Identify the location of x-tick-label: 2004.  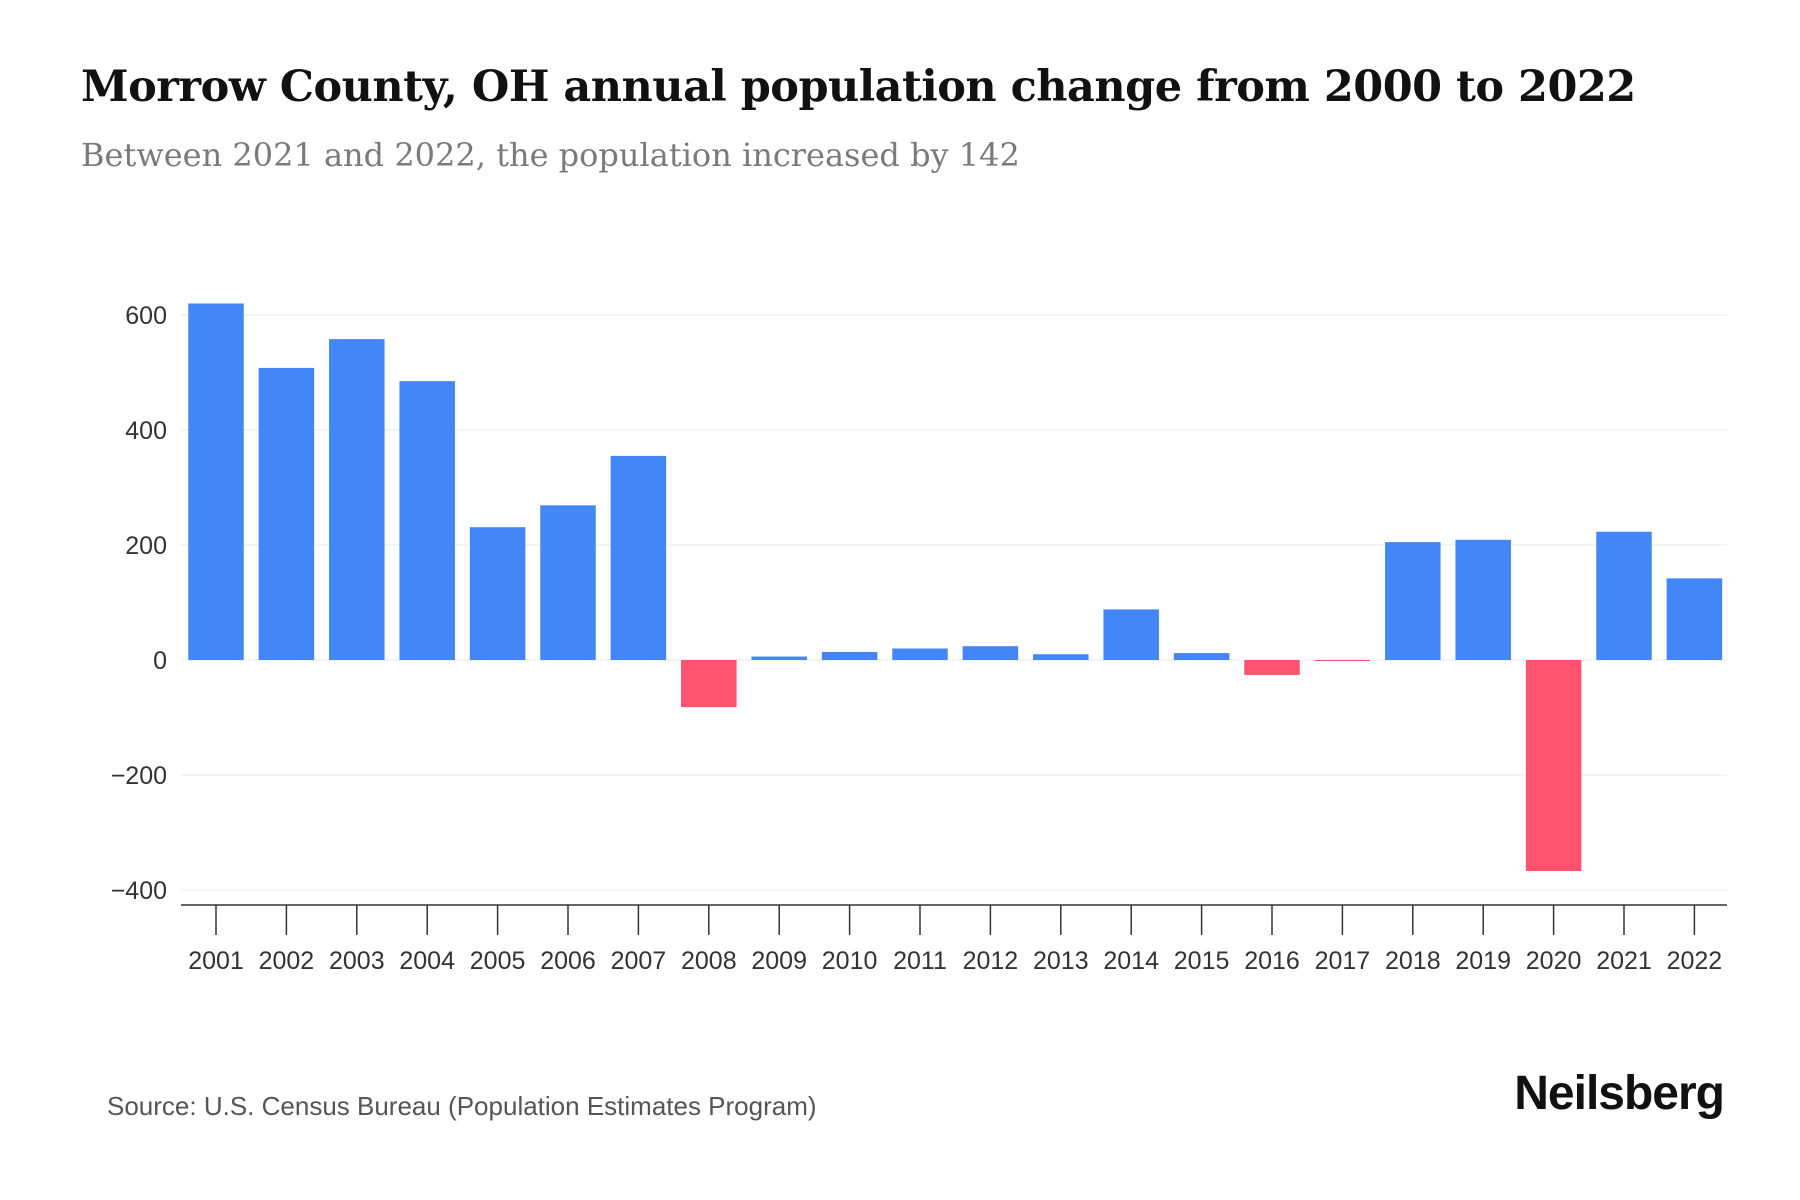
(427, 961).